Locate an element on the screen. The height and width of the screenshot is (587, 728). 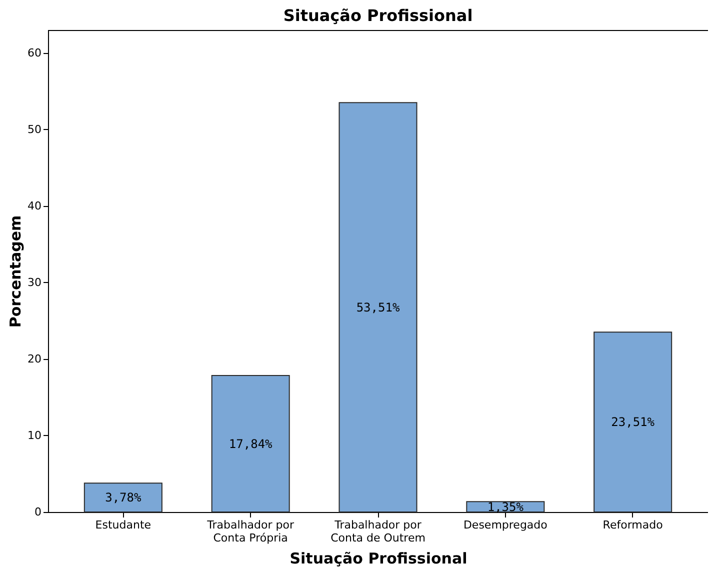
x-tick-label: Desempregado is located at coordinates (505, 525).